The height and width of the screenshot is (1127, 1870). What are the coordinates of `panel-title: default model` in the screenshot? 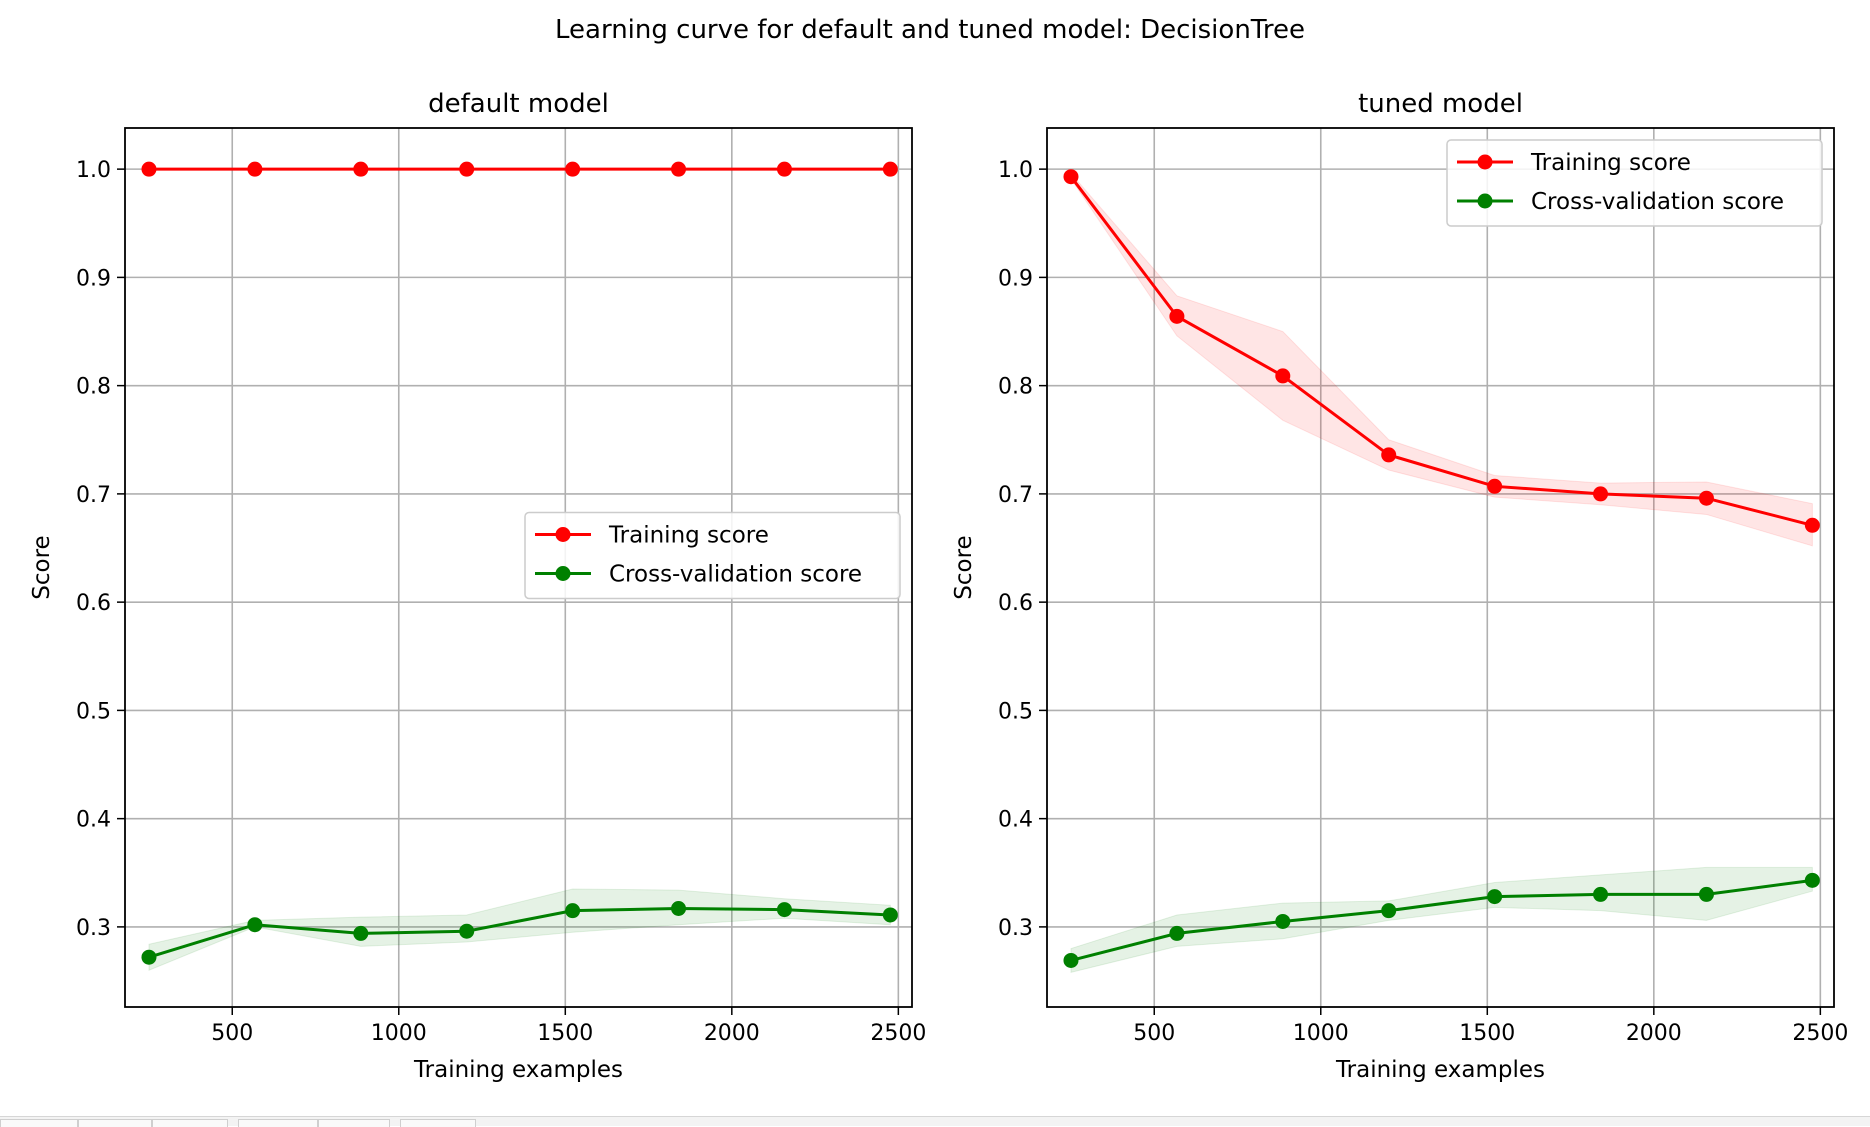 It's located at (518, 104).